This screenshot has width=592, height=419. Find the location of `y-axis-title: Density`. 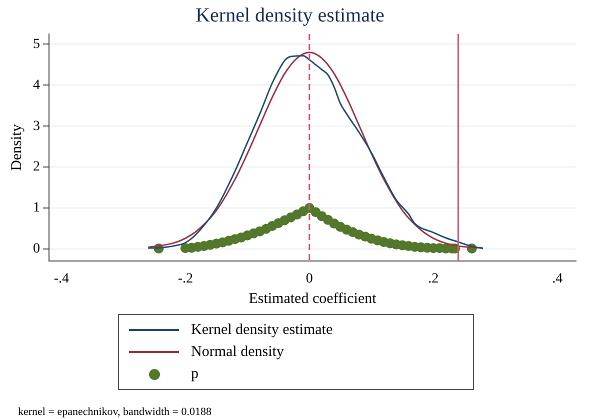

y-axis-title: Density is located at coordinates (16, 147).